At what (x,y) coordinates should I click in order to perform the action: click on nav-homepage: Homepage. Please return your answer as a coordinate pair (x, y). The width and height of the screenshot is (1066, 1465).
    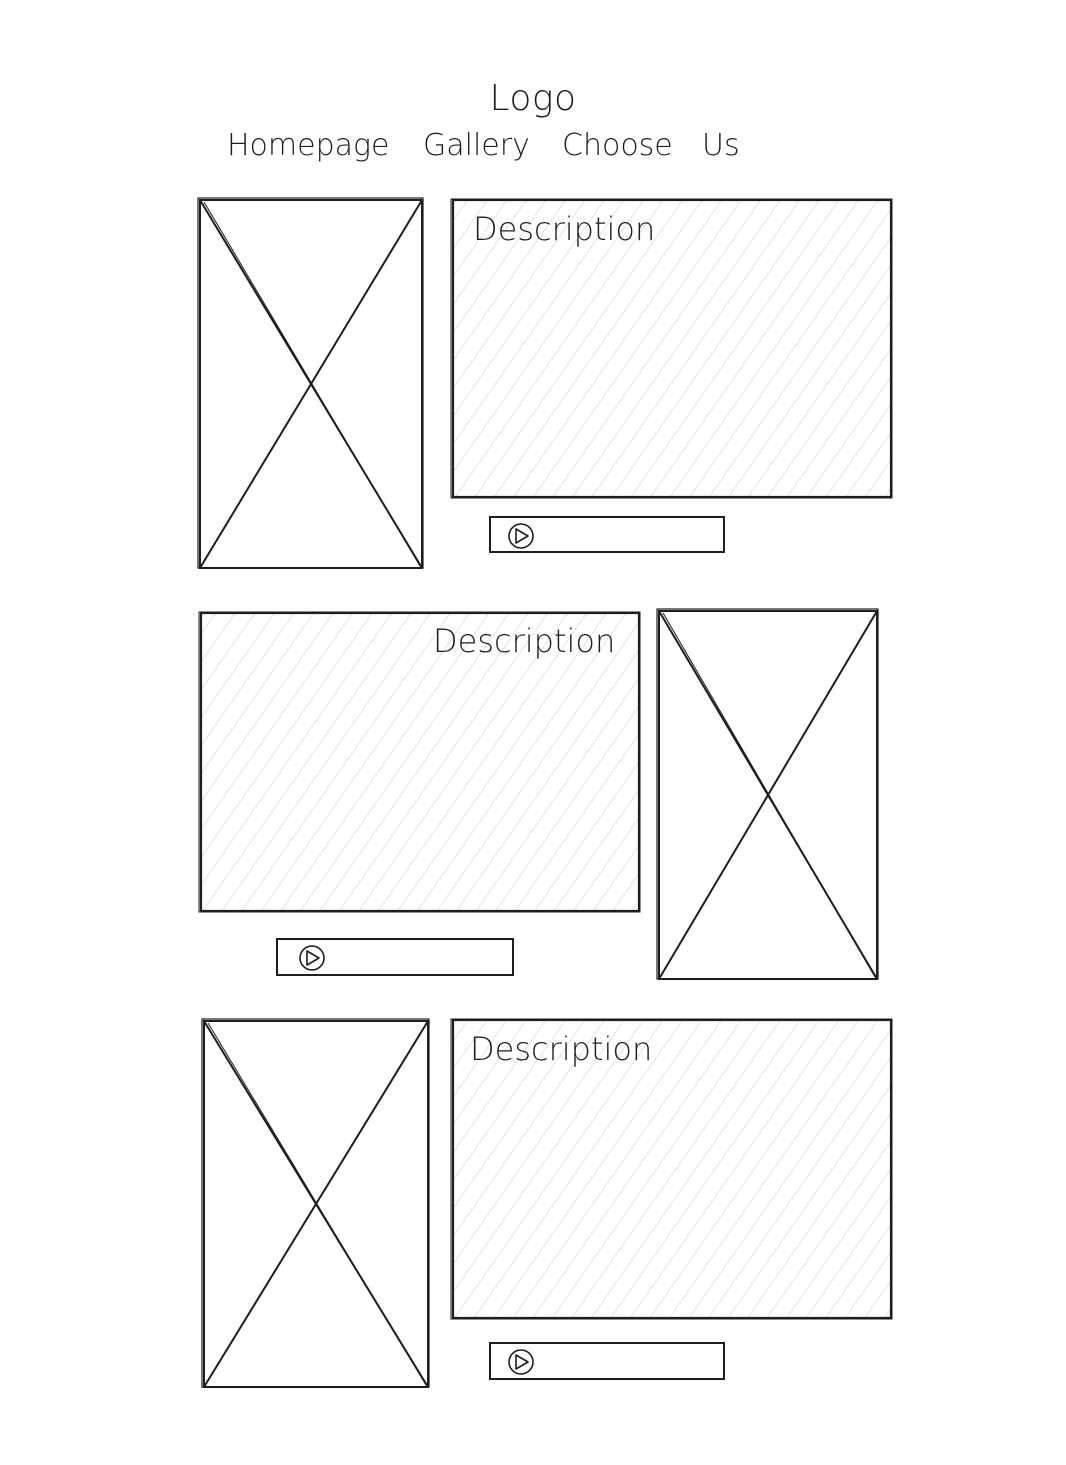
    Looking at the image, I should click on (308, 145).